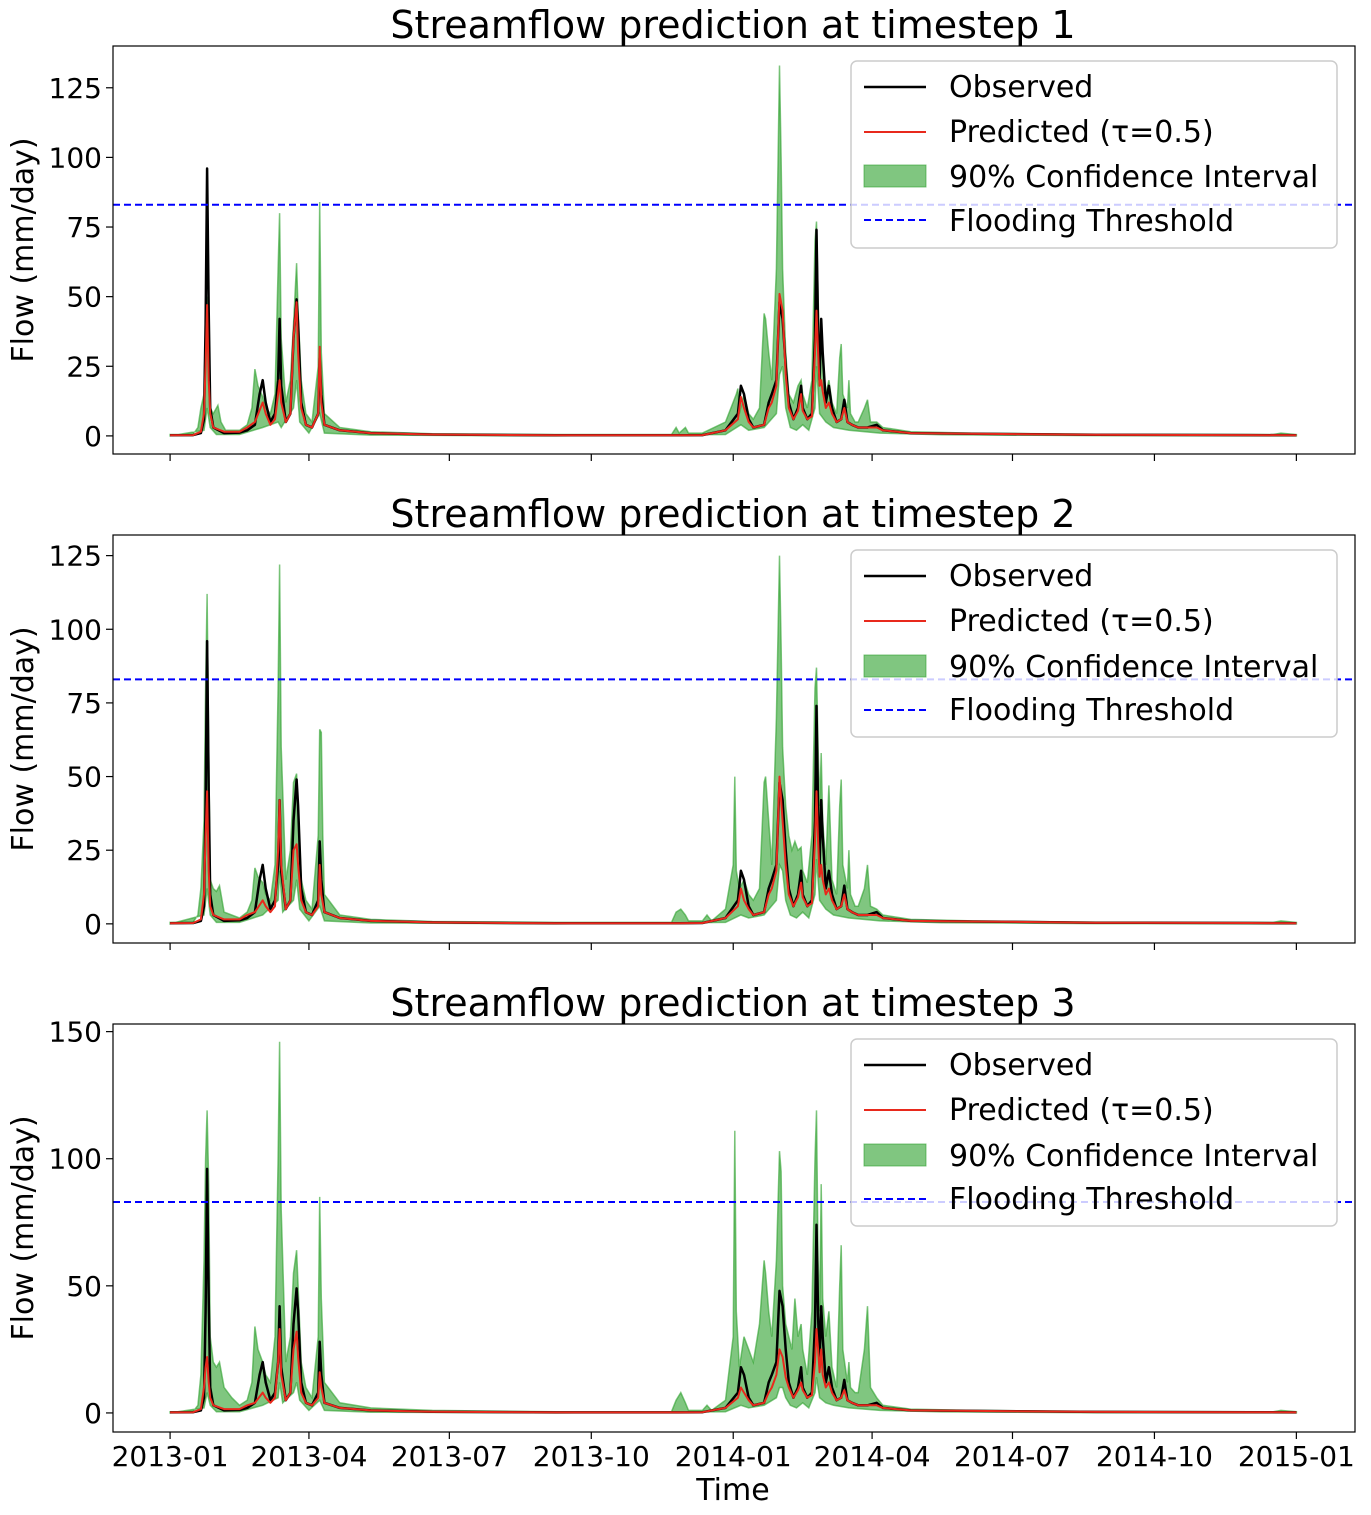 This screenshot has height=1515, width=1371. What do you see at coordinates (449, 1456) in the screenshot?
I see `x-tick-label: 2013-07` at bounding box center [449, 1456].